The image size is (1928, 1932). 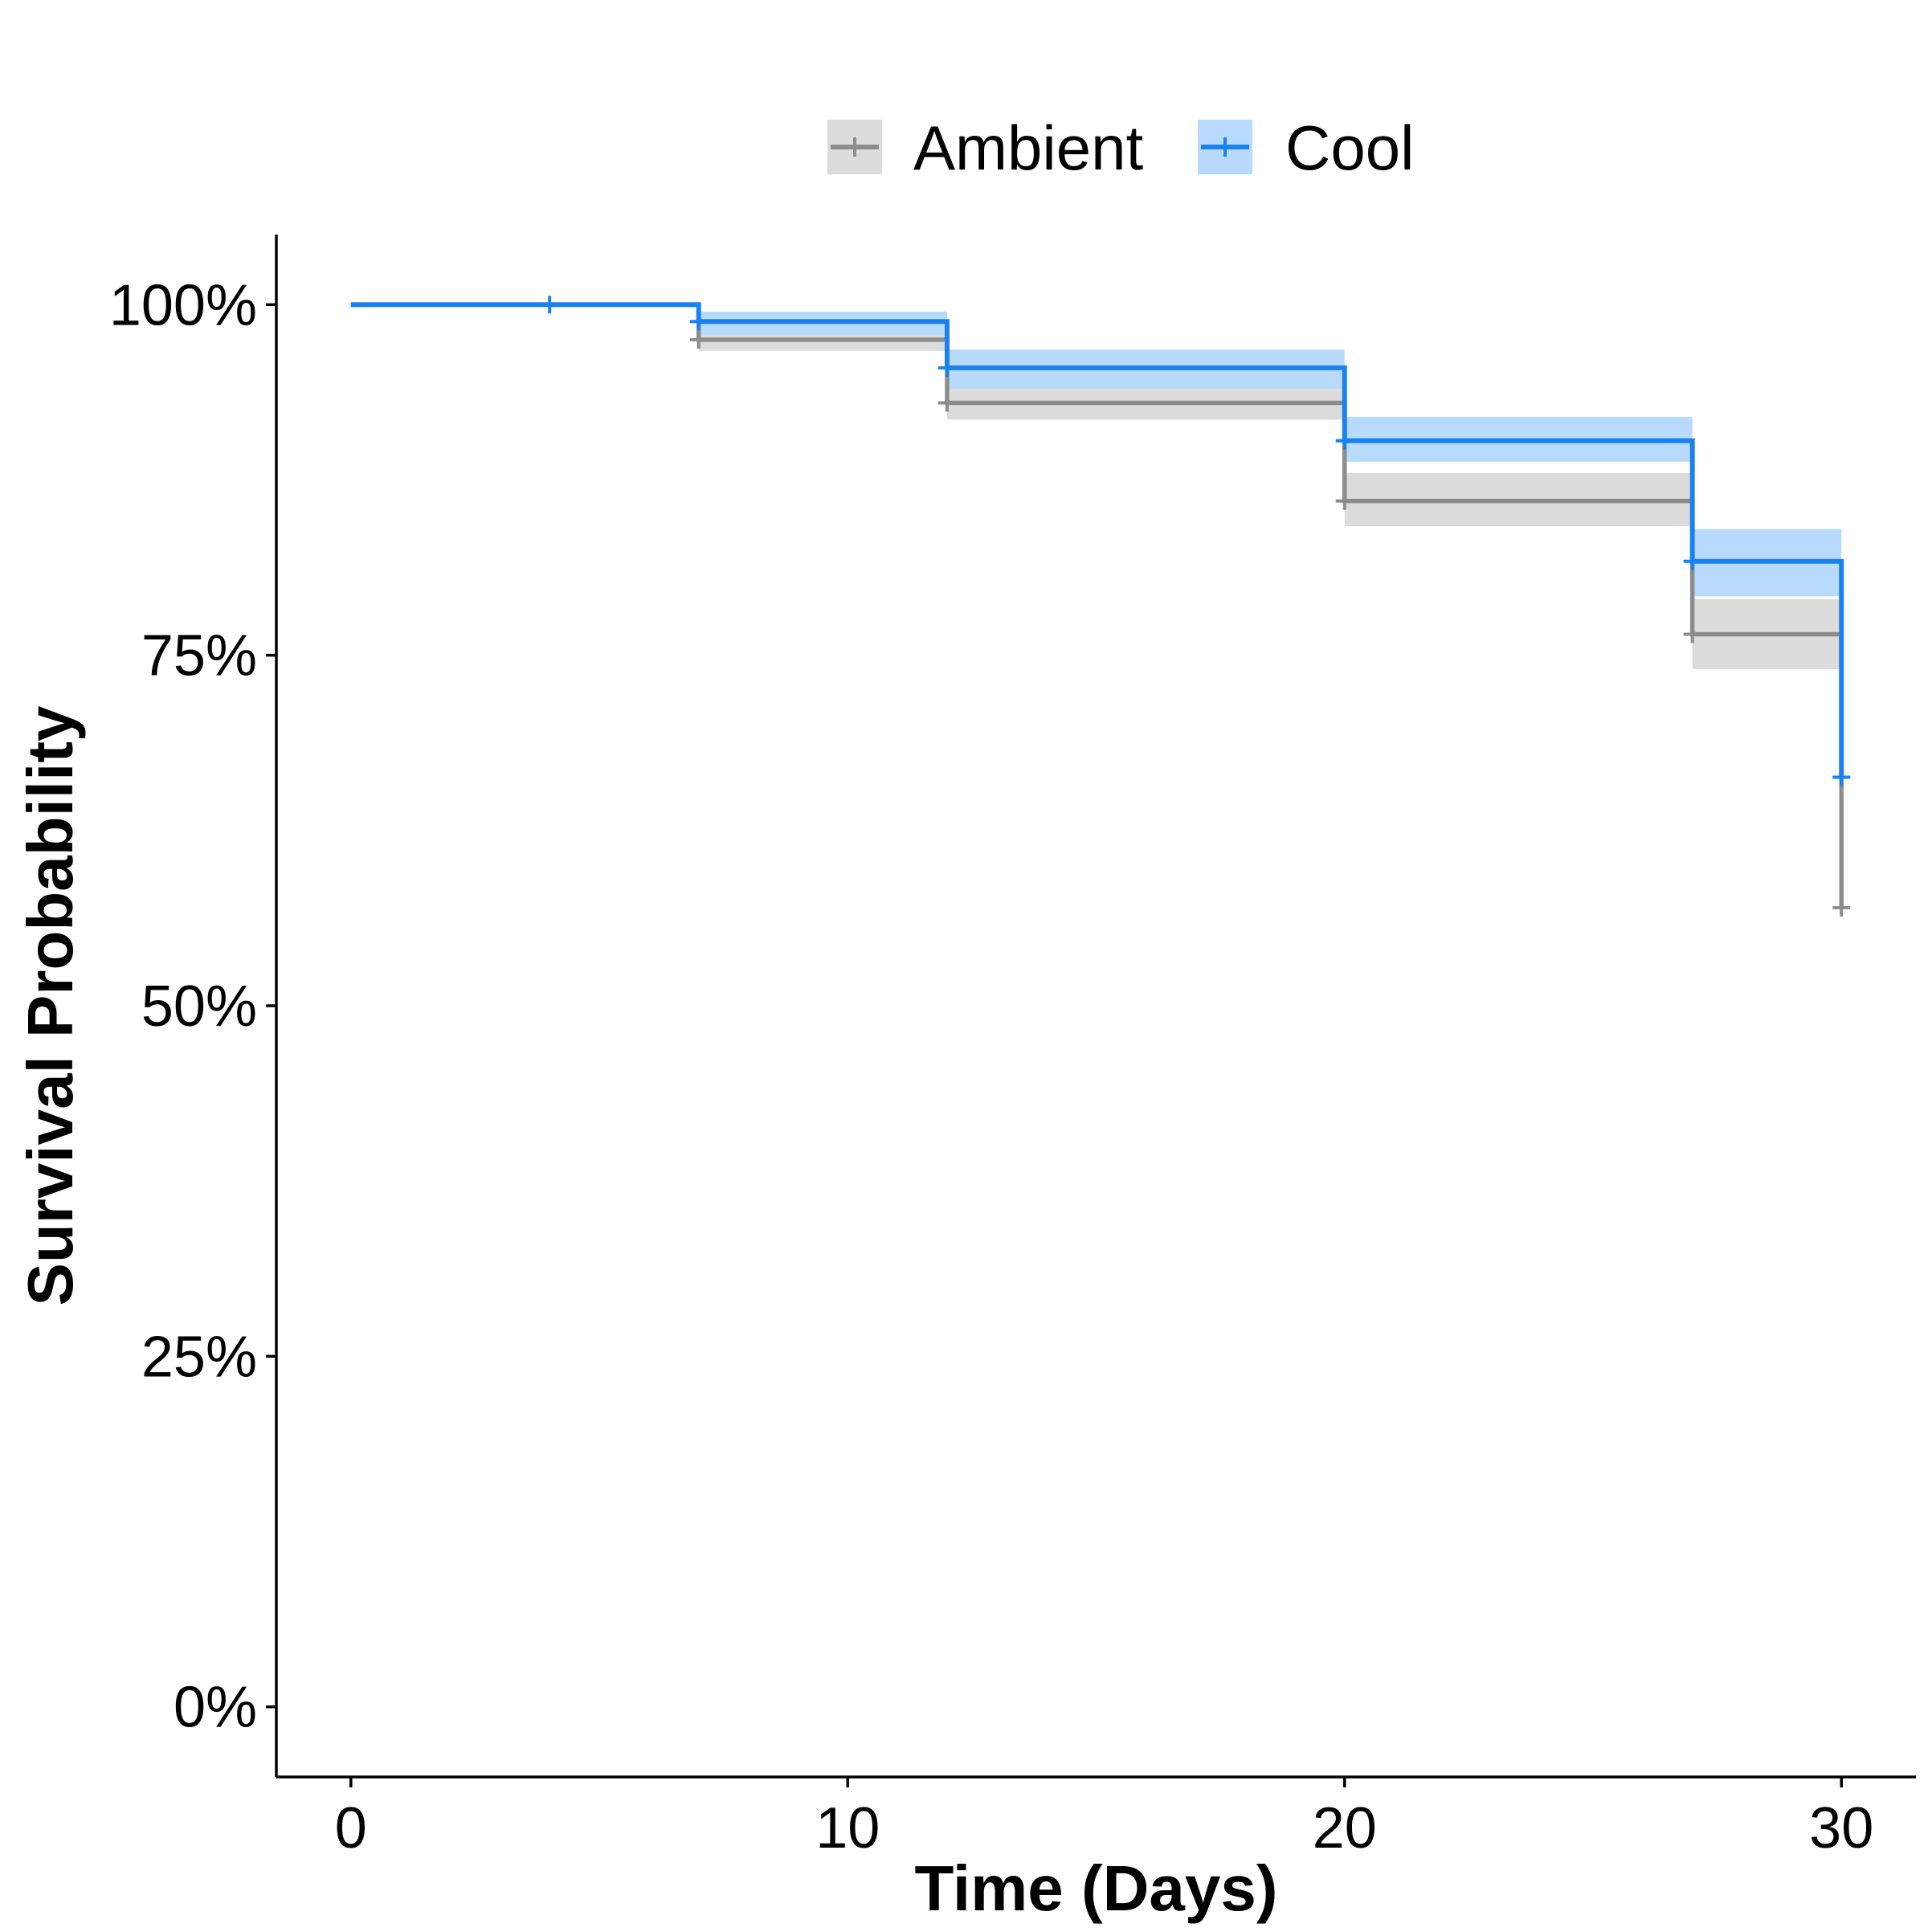 What do you see at coordinates (351, 1828) in the screenshot?
I see `x-tick-label: 0` at bounding box center [351, 1828].